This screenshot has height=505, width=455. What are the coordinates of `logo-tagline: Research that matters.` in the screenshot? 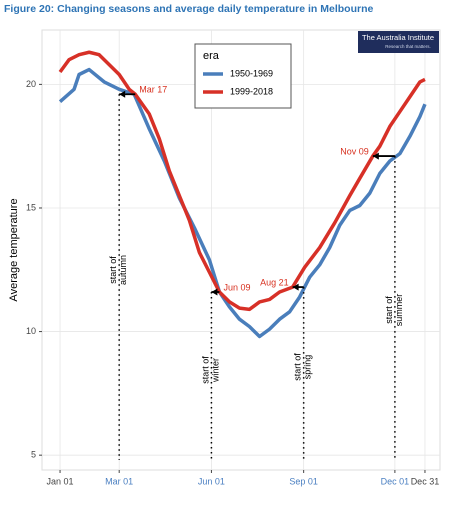 It's located at (408, 46).